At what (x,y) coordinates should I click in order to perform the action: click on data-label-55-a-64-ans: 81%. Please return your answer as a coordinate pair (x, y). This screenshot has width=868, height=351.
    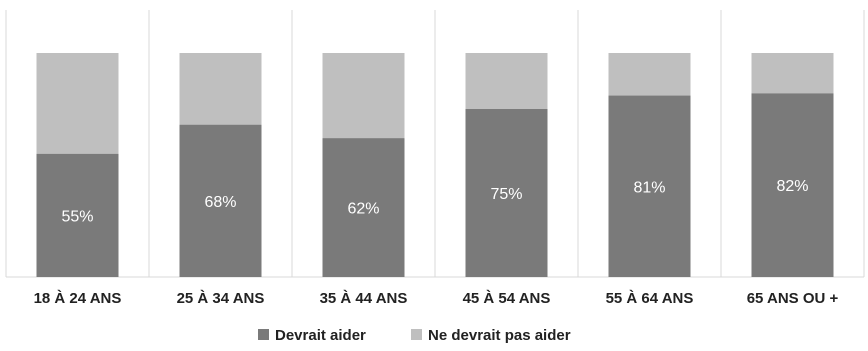
    Looking at the image, I should click on (649, 187).